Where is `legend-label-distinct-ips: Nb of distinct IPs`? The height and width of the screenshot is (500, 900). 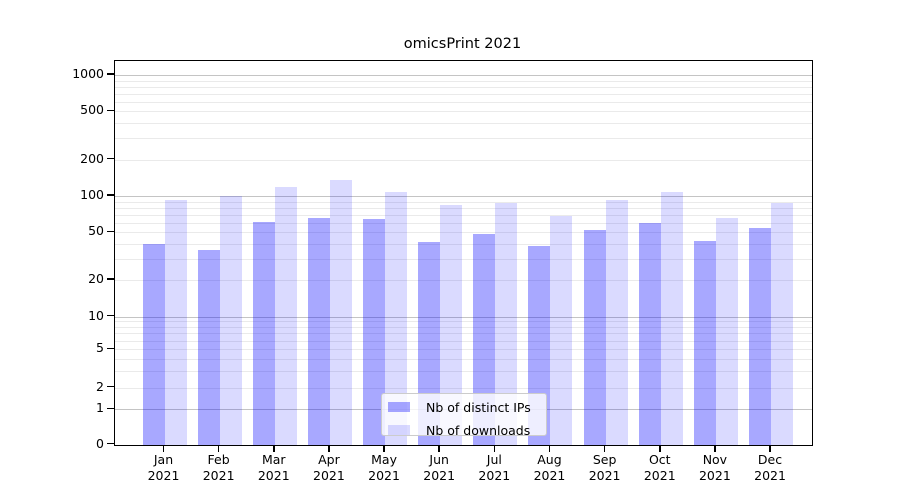
legend-label-distinct-ips: Nb of distinct IPs is located at coordinates (478, 407).